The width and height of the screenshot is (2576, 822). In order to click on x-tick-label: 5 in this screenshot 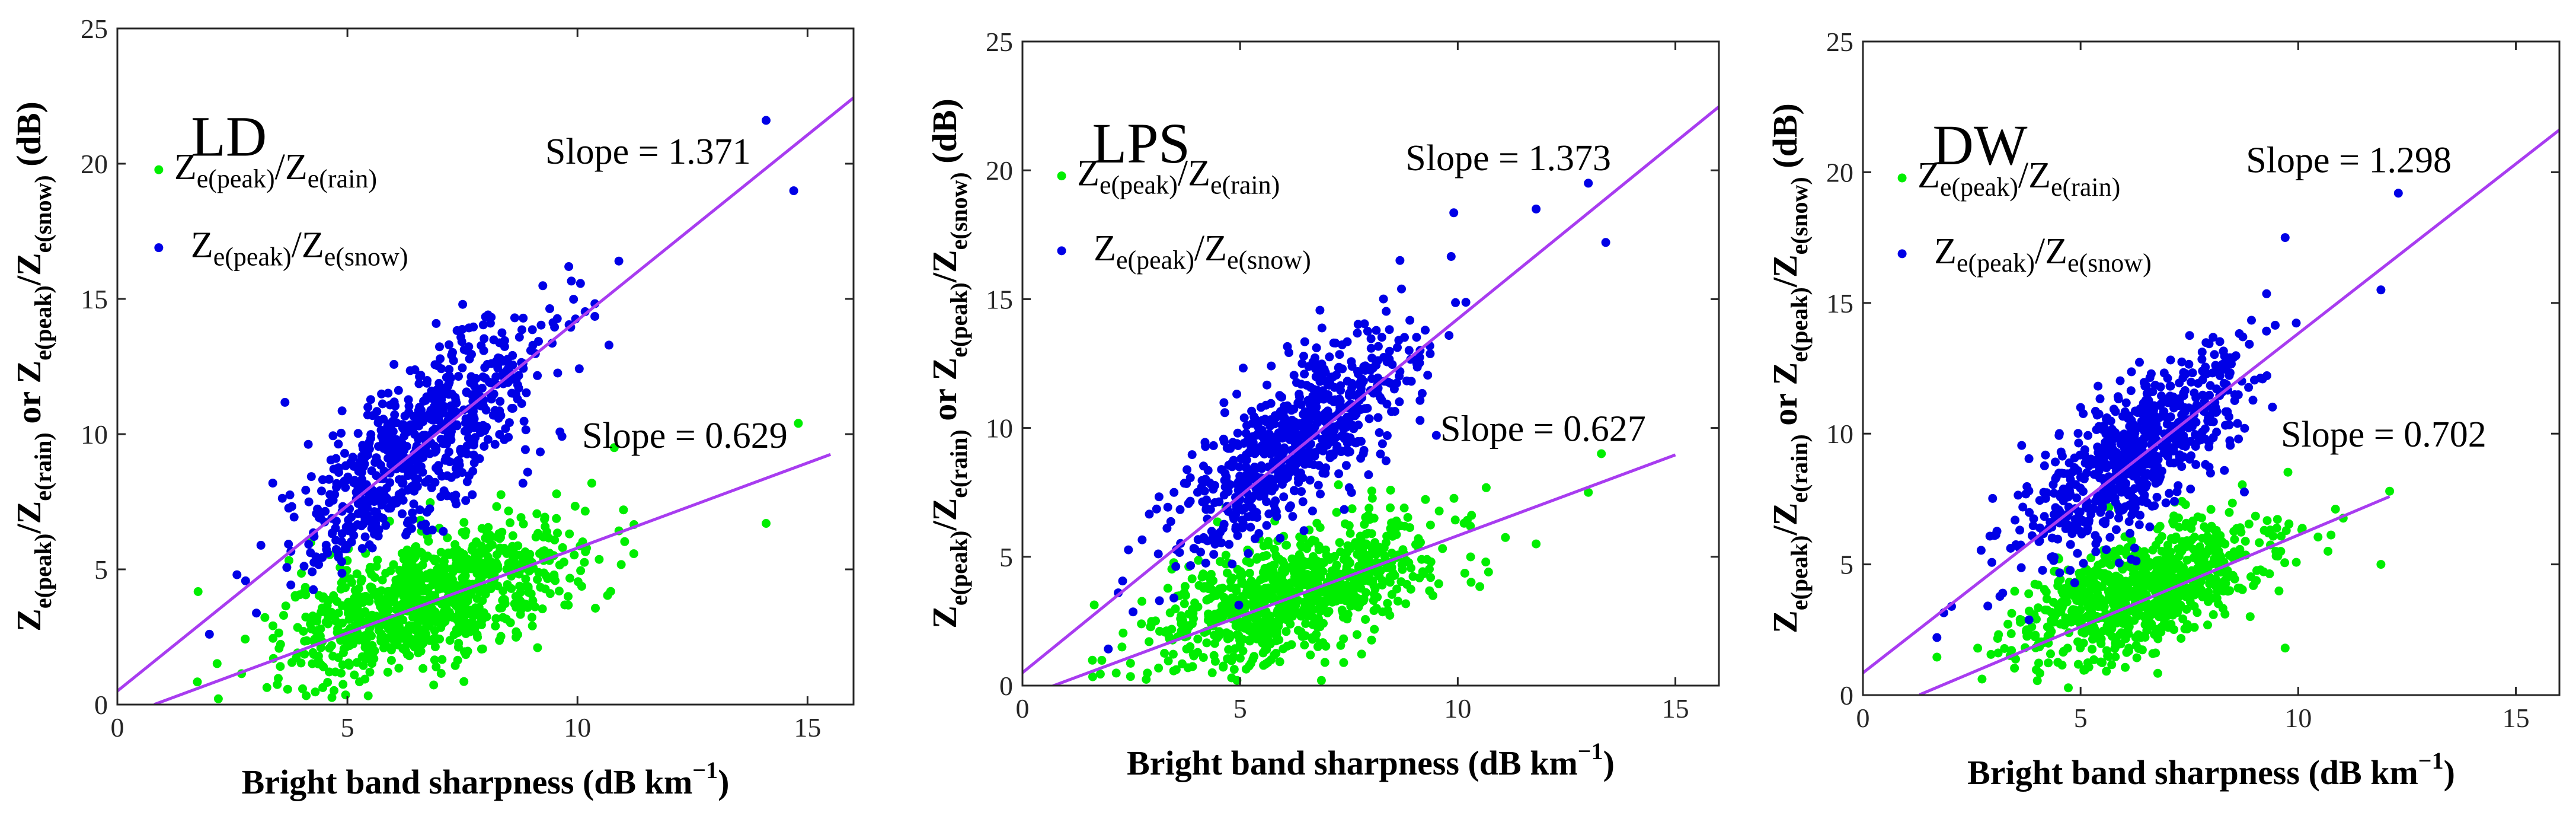, I will do `click(2081, 718)`.